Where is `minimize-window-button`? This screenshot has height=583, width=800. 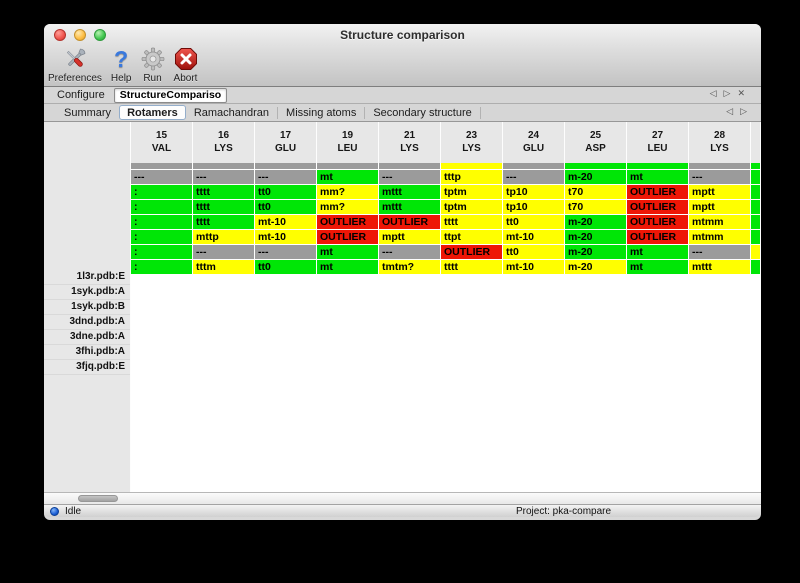
minimize-window-button is located at coordinates (80, 35).